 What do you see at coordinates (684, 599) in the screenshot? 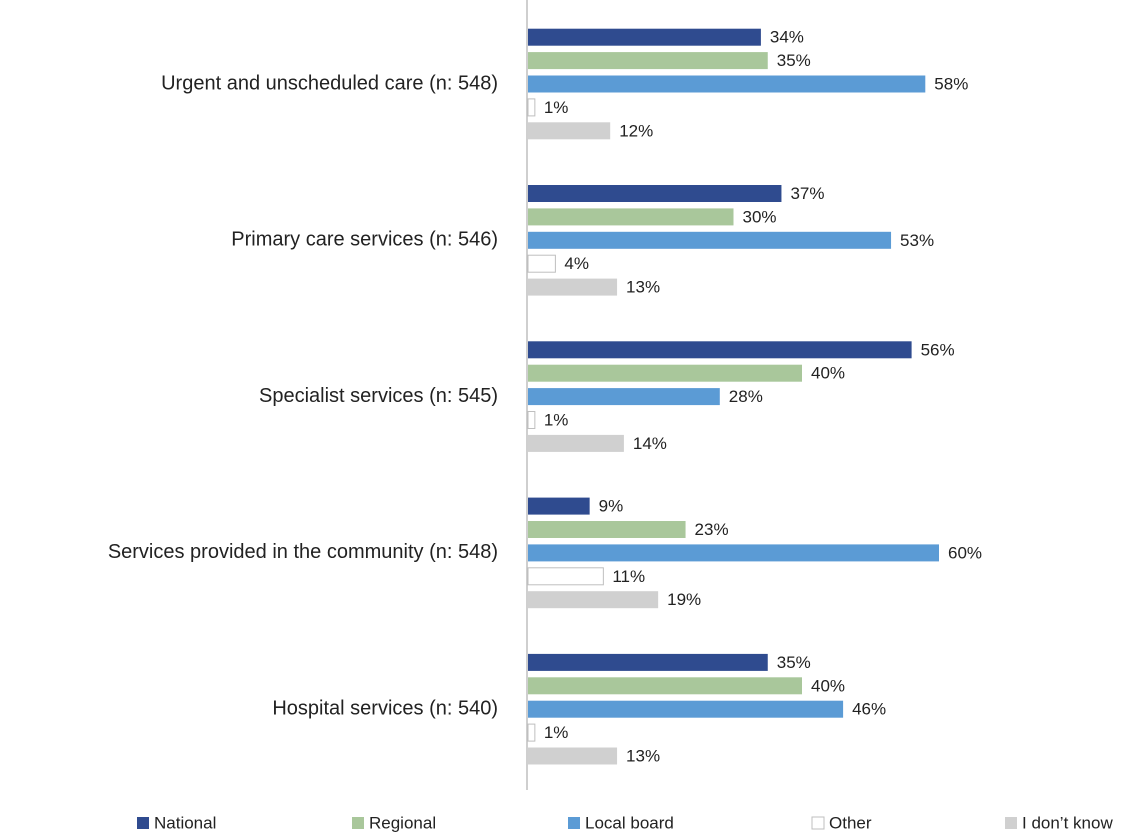
I see `value-label: 19%` at bounding box center [684, 599].